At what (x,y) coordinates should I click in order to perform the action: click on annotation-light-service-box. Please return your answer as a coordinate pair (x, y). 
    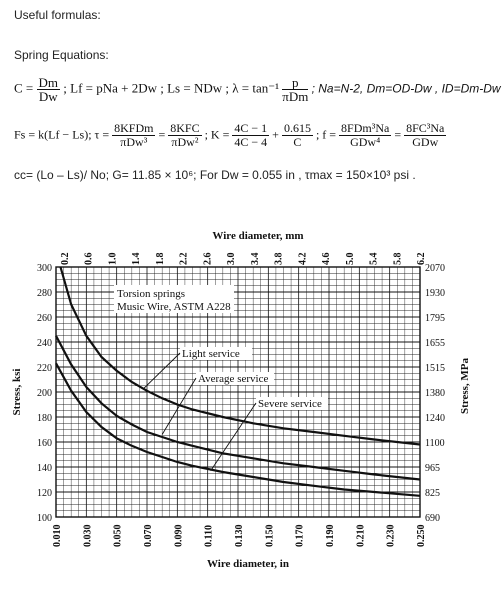
    Looking at the image, I should click on (216, 353).